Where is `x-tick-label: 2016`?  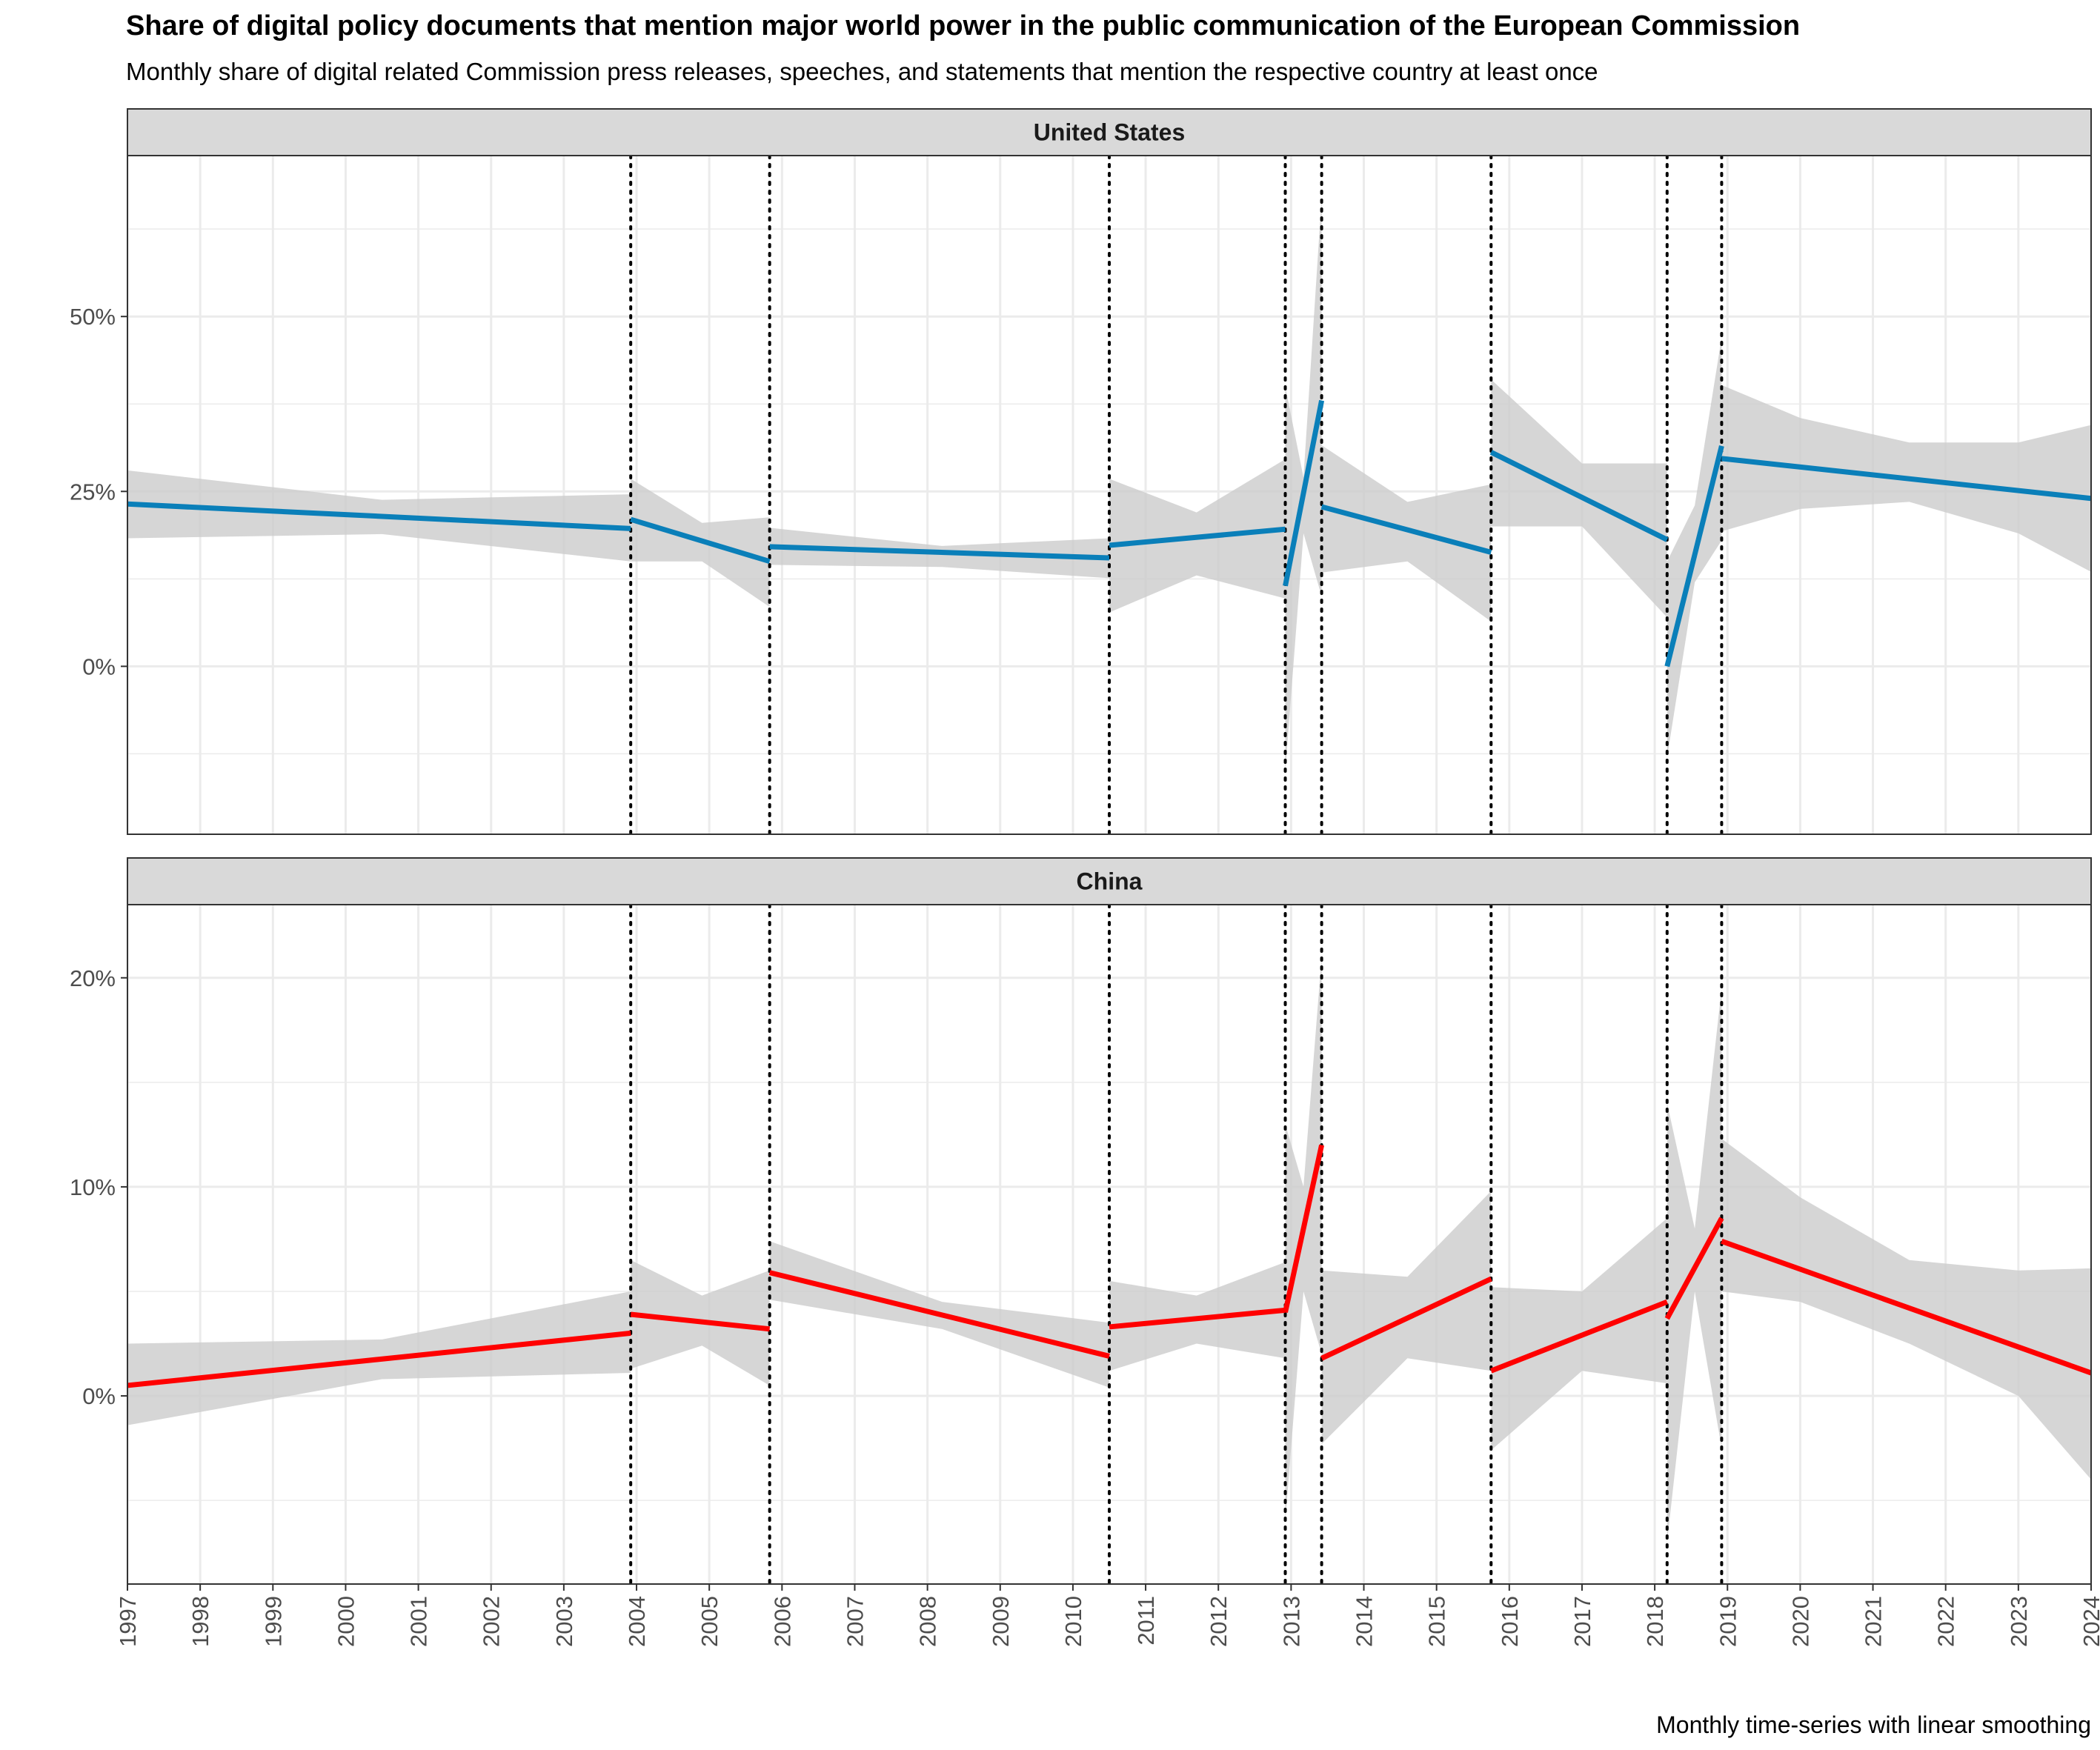
x-tick-label: 2016 is located at coordinates (1510, 1621).